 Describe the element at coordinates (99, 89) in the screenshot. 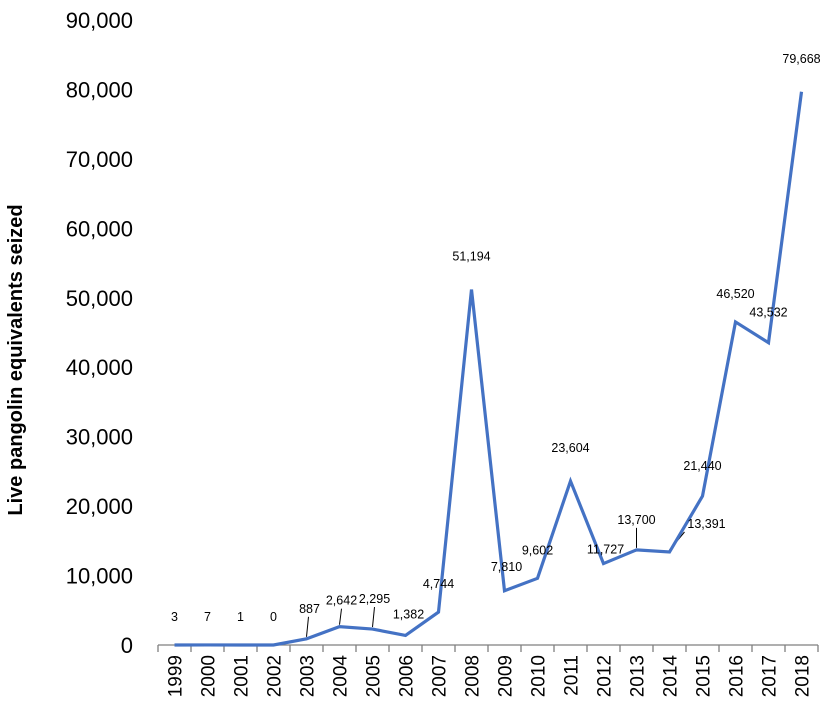

I see `y-tick-label: 80,000` at that location.